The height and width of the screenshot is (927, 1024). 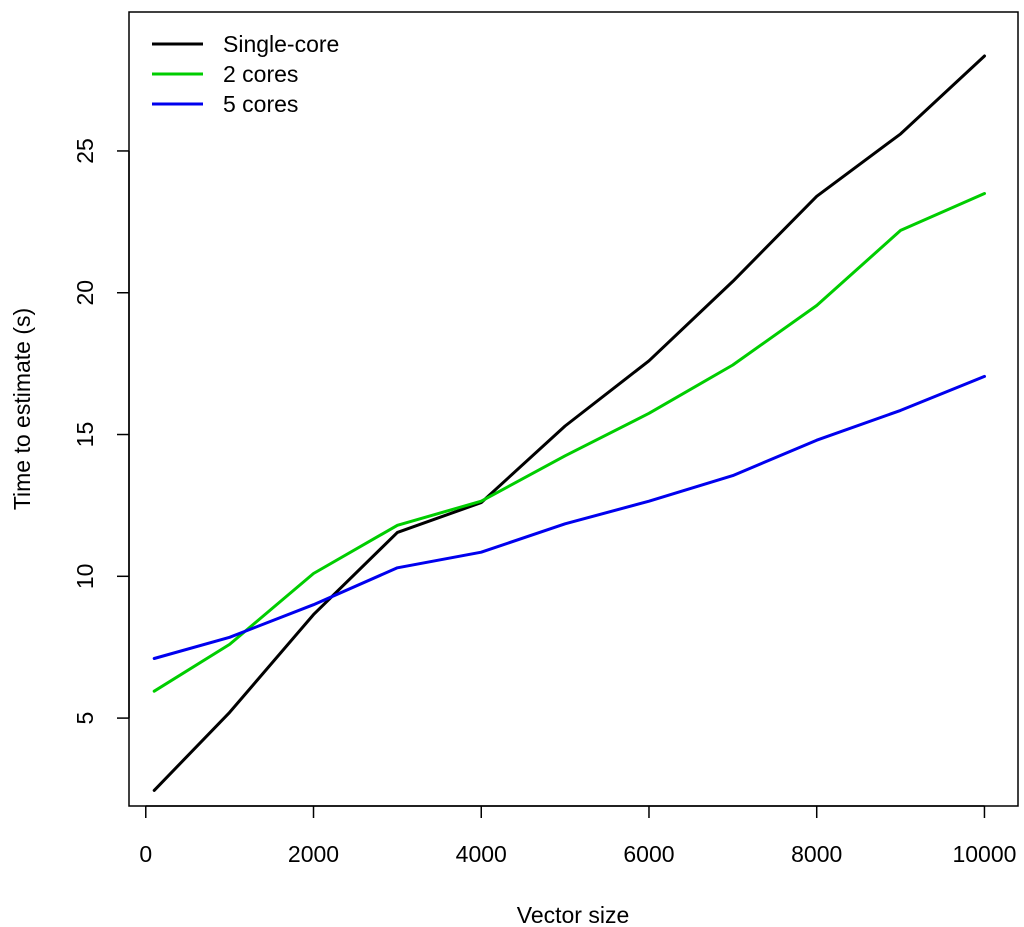 I want to click on y-axis-label: Time to estimate (s), so click(x=22, y=409).